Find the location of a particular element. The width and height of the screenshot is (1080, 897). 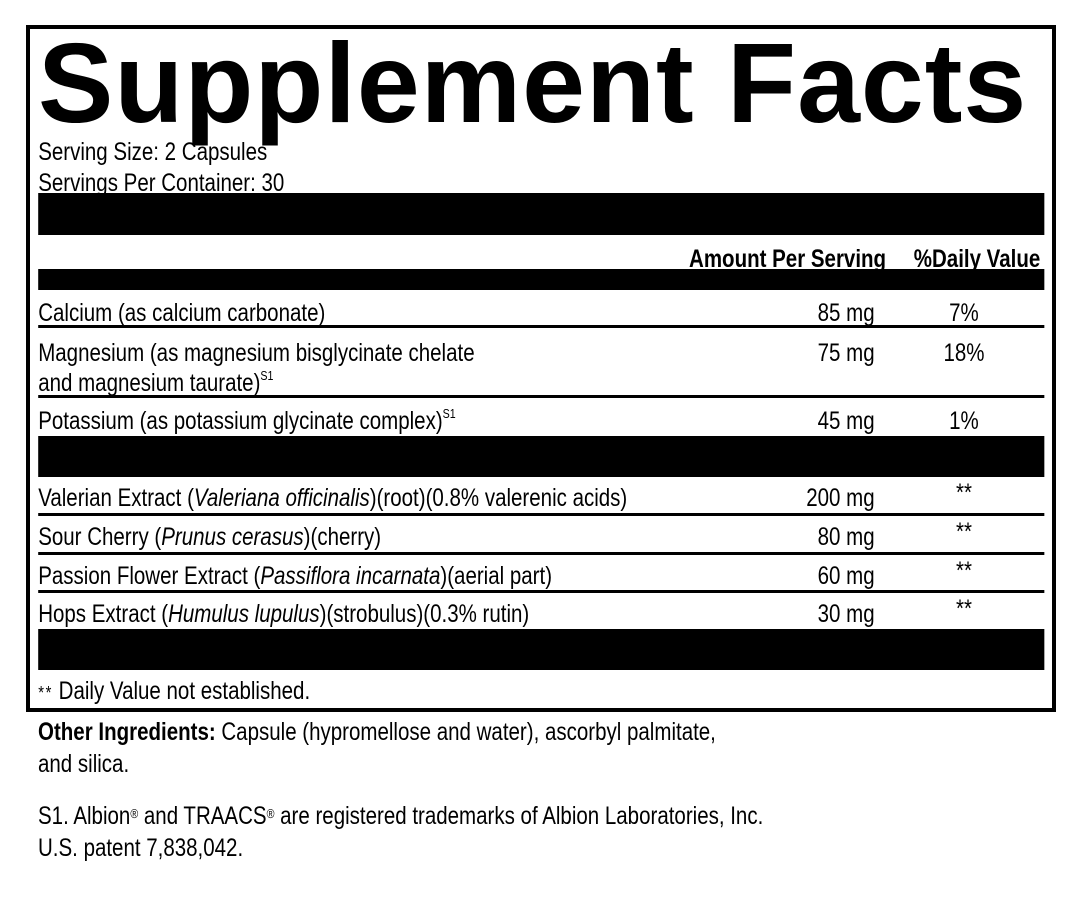

name-text: and magnesium taurate) is located at coordinates (149, 383).